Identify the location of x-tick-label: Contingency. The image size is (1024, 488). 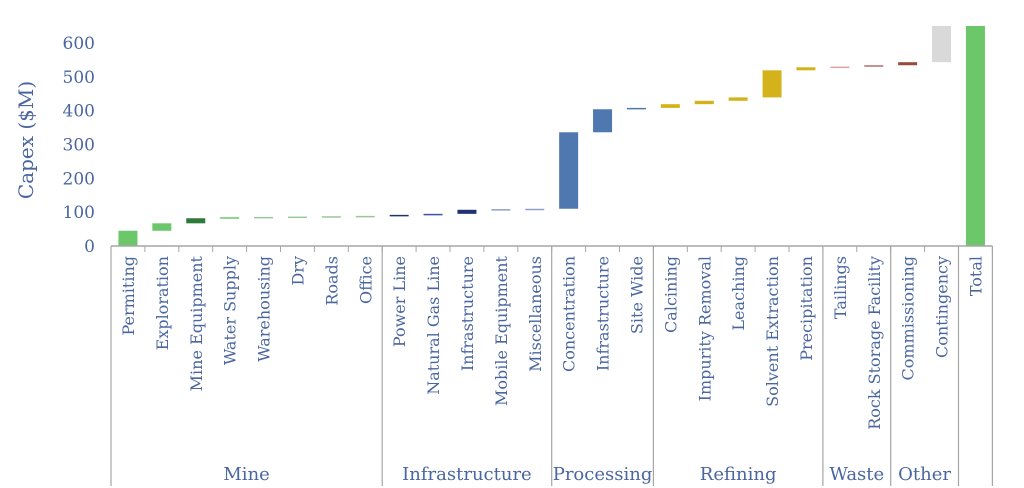
(942, 307).